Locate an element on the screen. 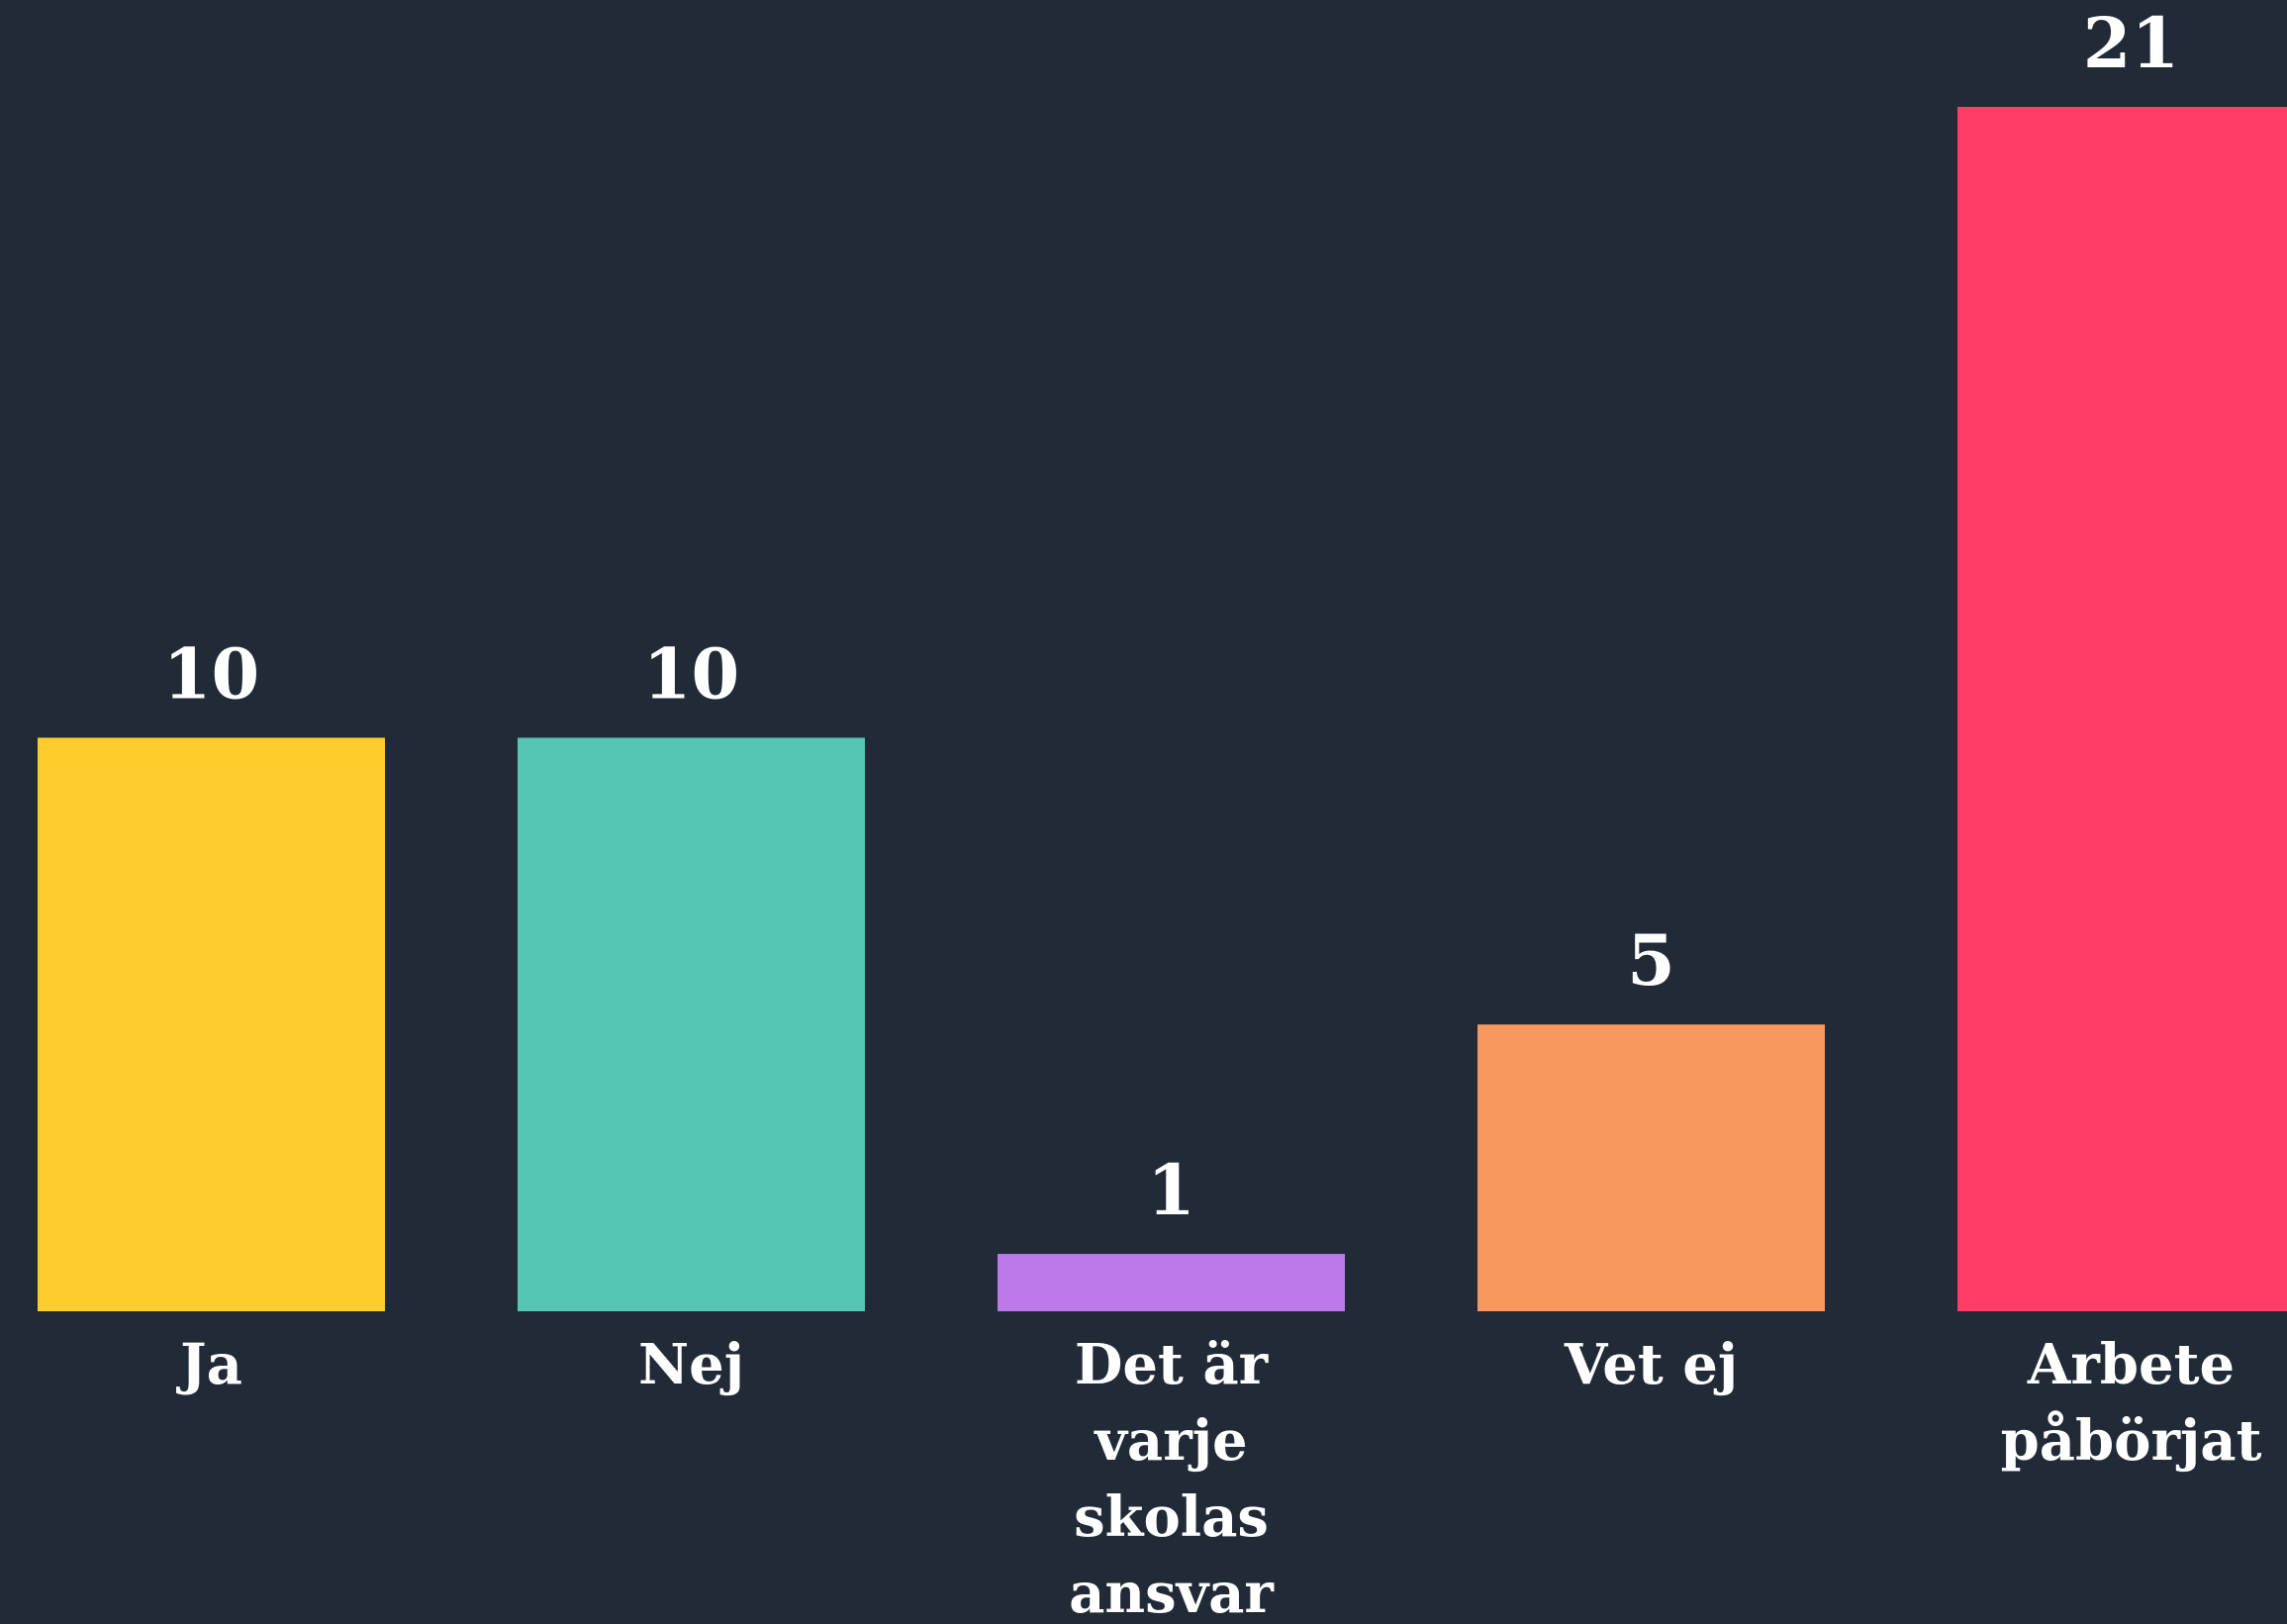  category-label: Arbete påbörjat is located at coordinates (2131, 1403).